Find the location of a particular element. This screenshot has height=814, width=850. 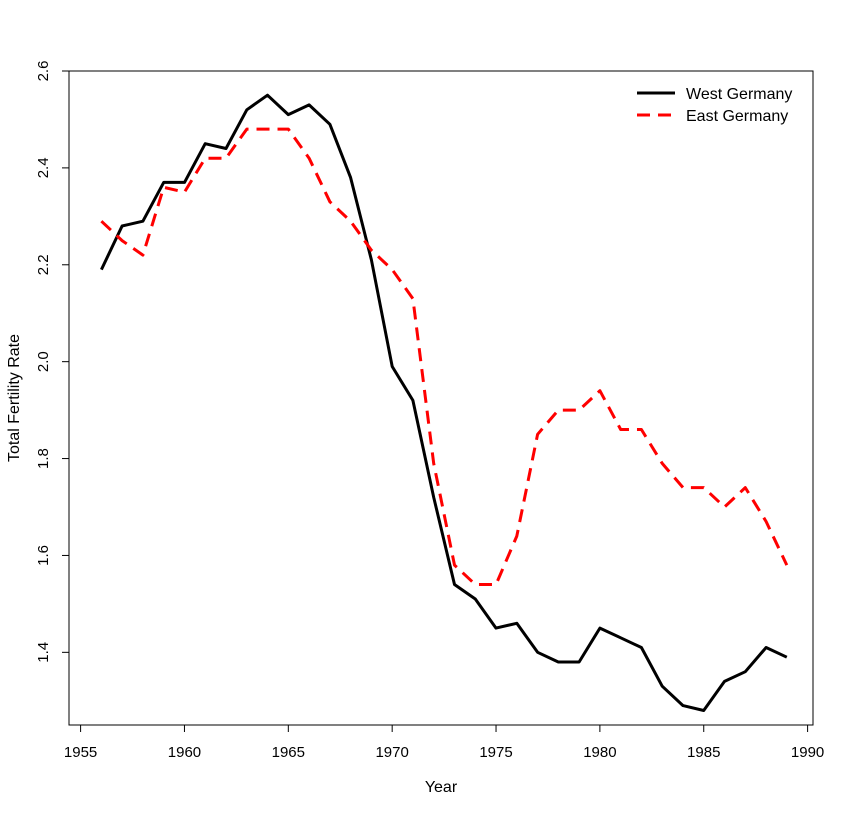

x-tick-label: 1985 is located at coordinates (703, 752).